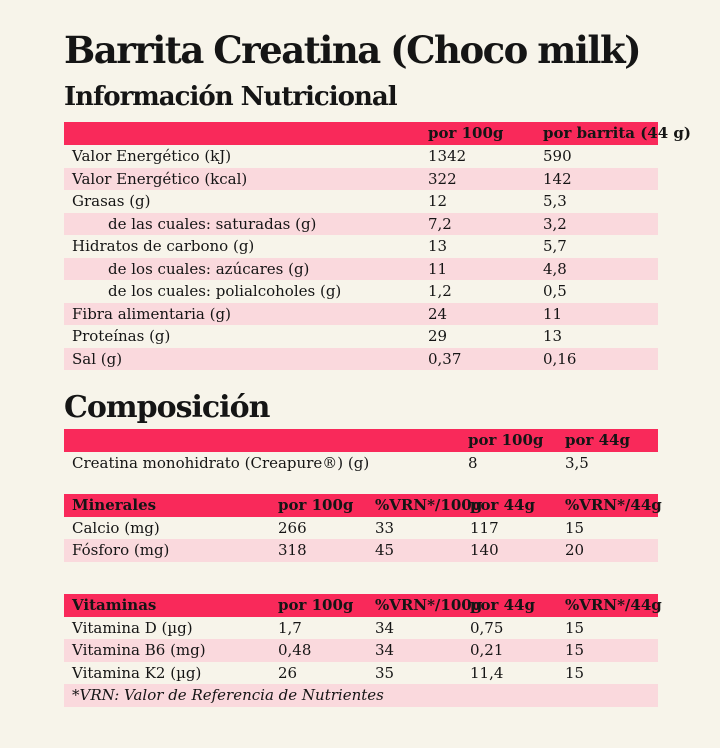  Describe the element at coordinates (555, 268) in the screenshot. I see `value-per-barrita: 4,8` at that location.